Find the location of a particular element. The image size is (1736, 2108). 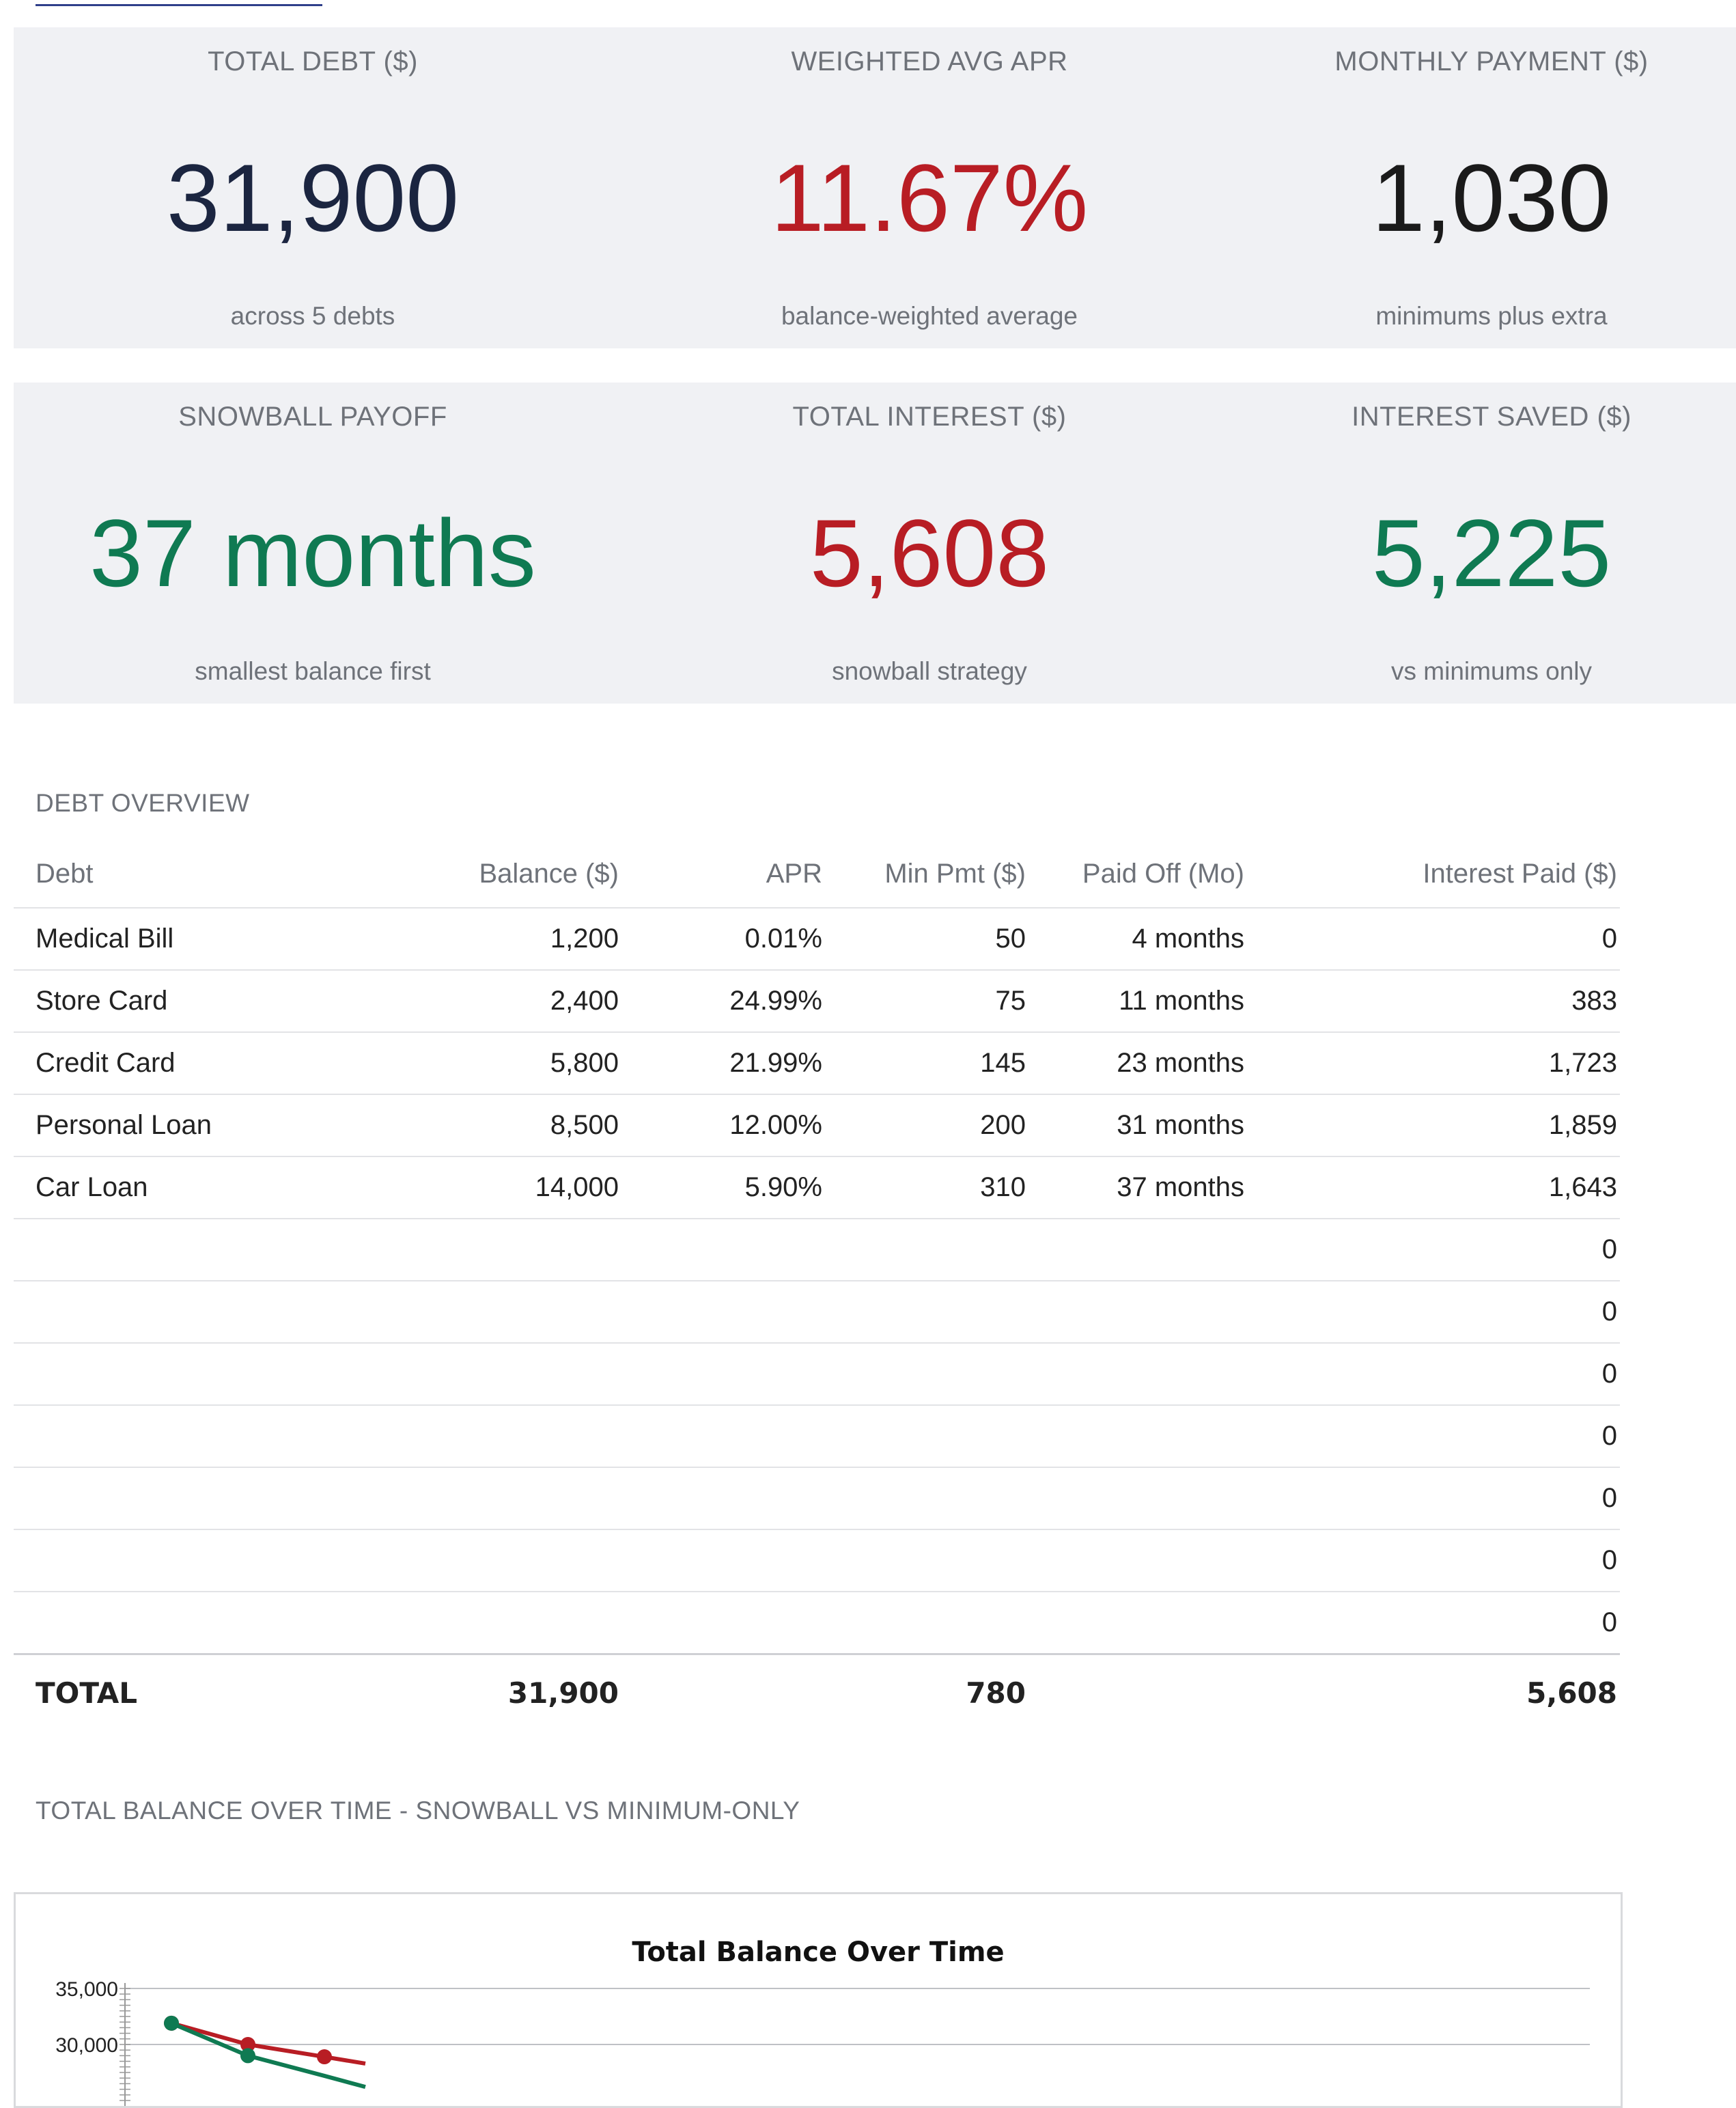

kpi-value: 37 months is located at coordinates (312, 553).